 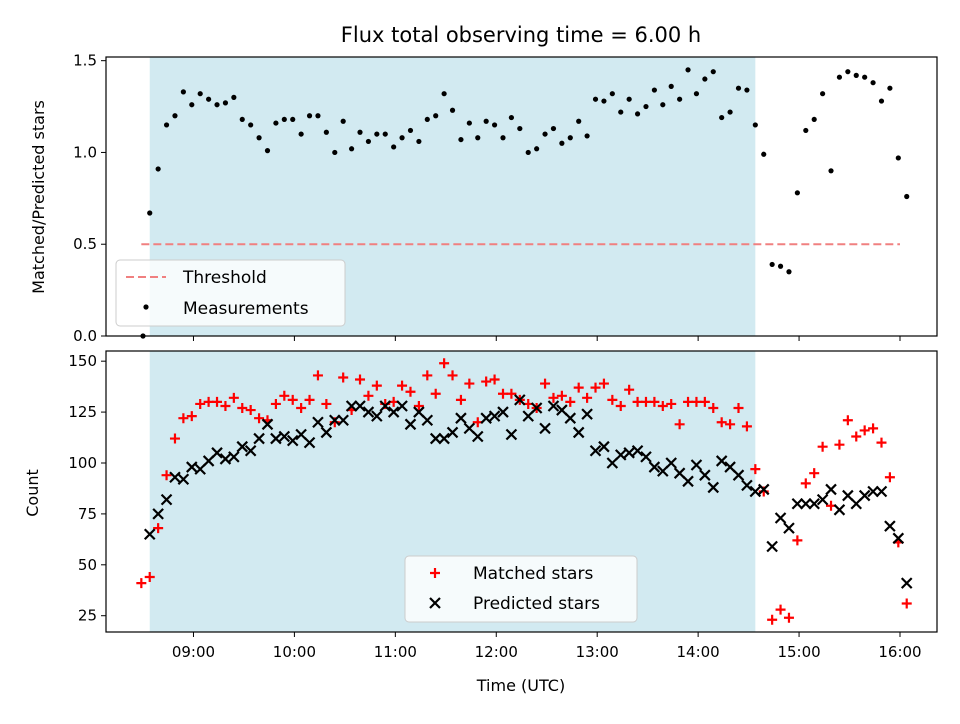 What do you see at coordinates (146, 307) in the screenshot?
I see `legend-measurements-swatch` at bounding box center [146, 307].